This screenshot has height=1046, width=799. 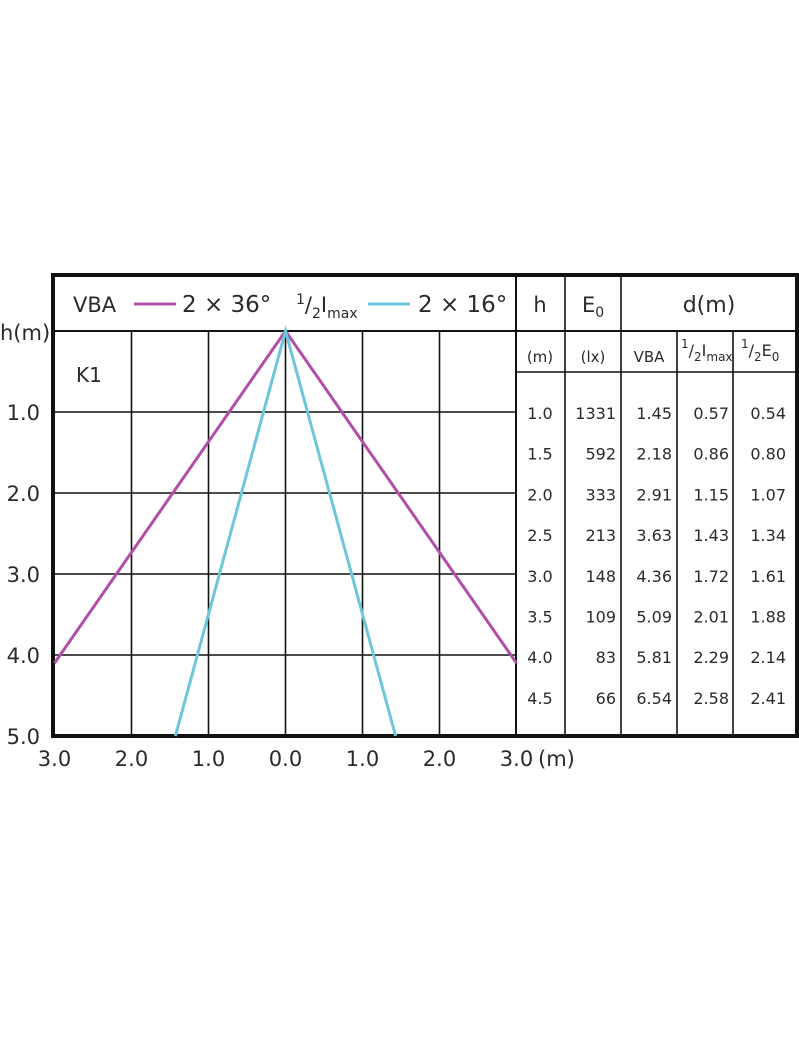 What do you see at coordinates (768, 494) in the screenshot?
I see `table-cell-half-e0: 1.07` at bounding box center [768, 494].